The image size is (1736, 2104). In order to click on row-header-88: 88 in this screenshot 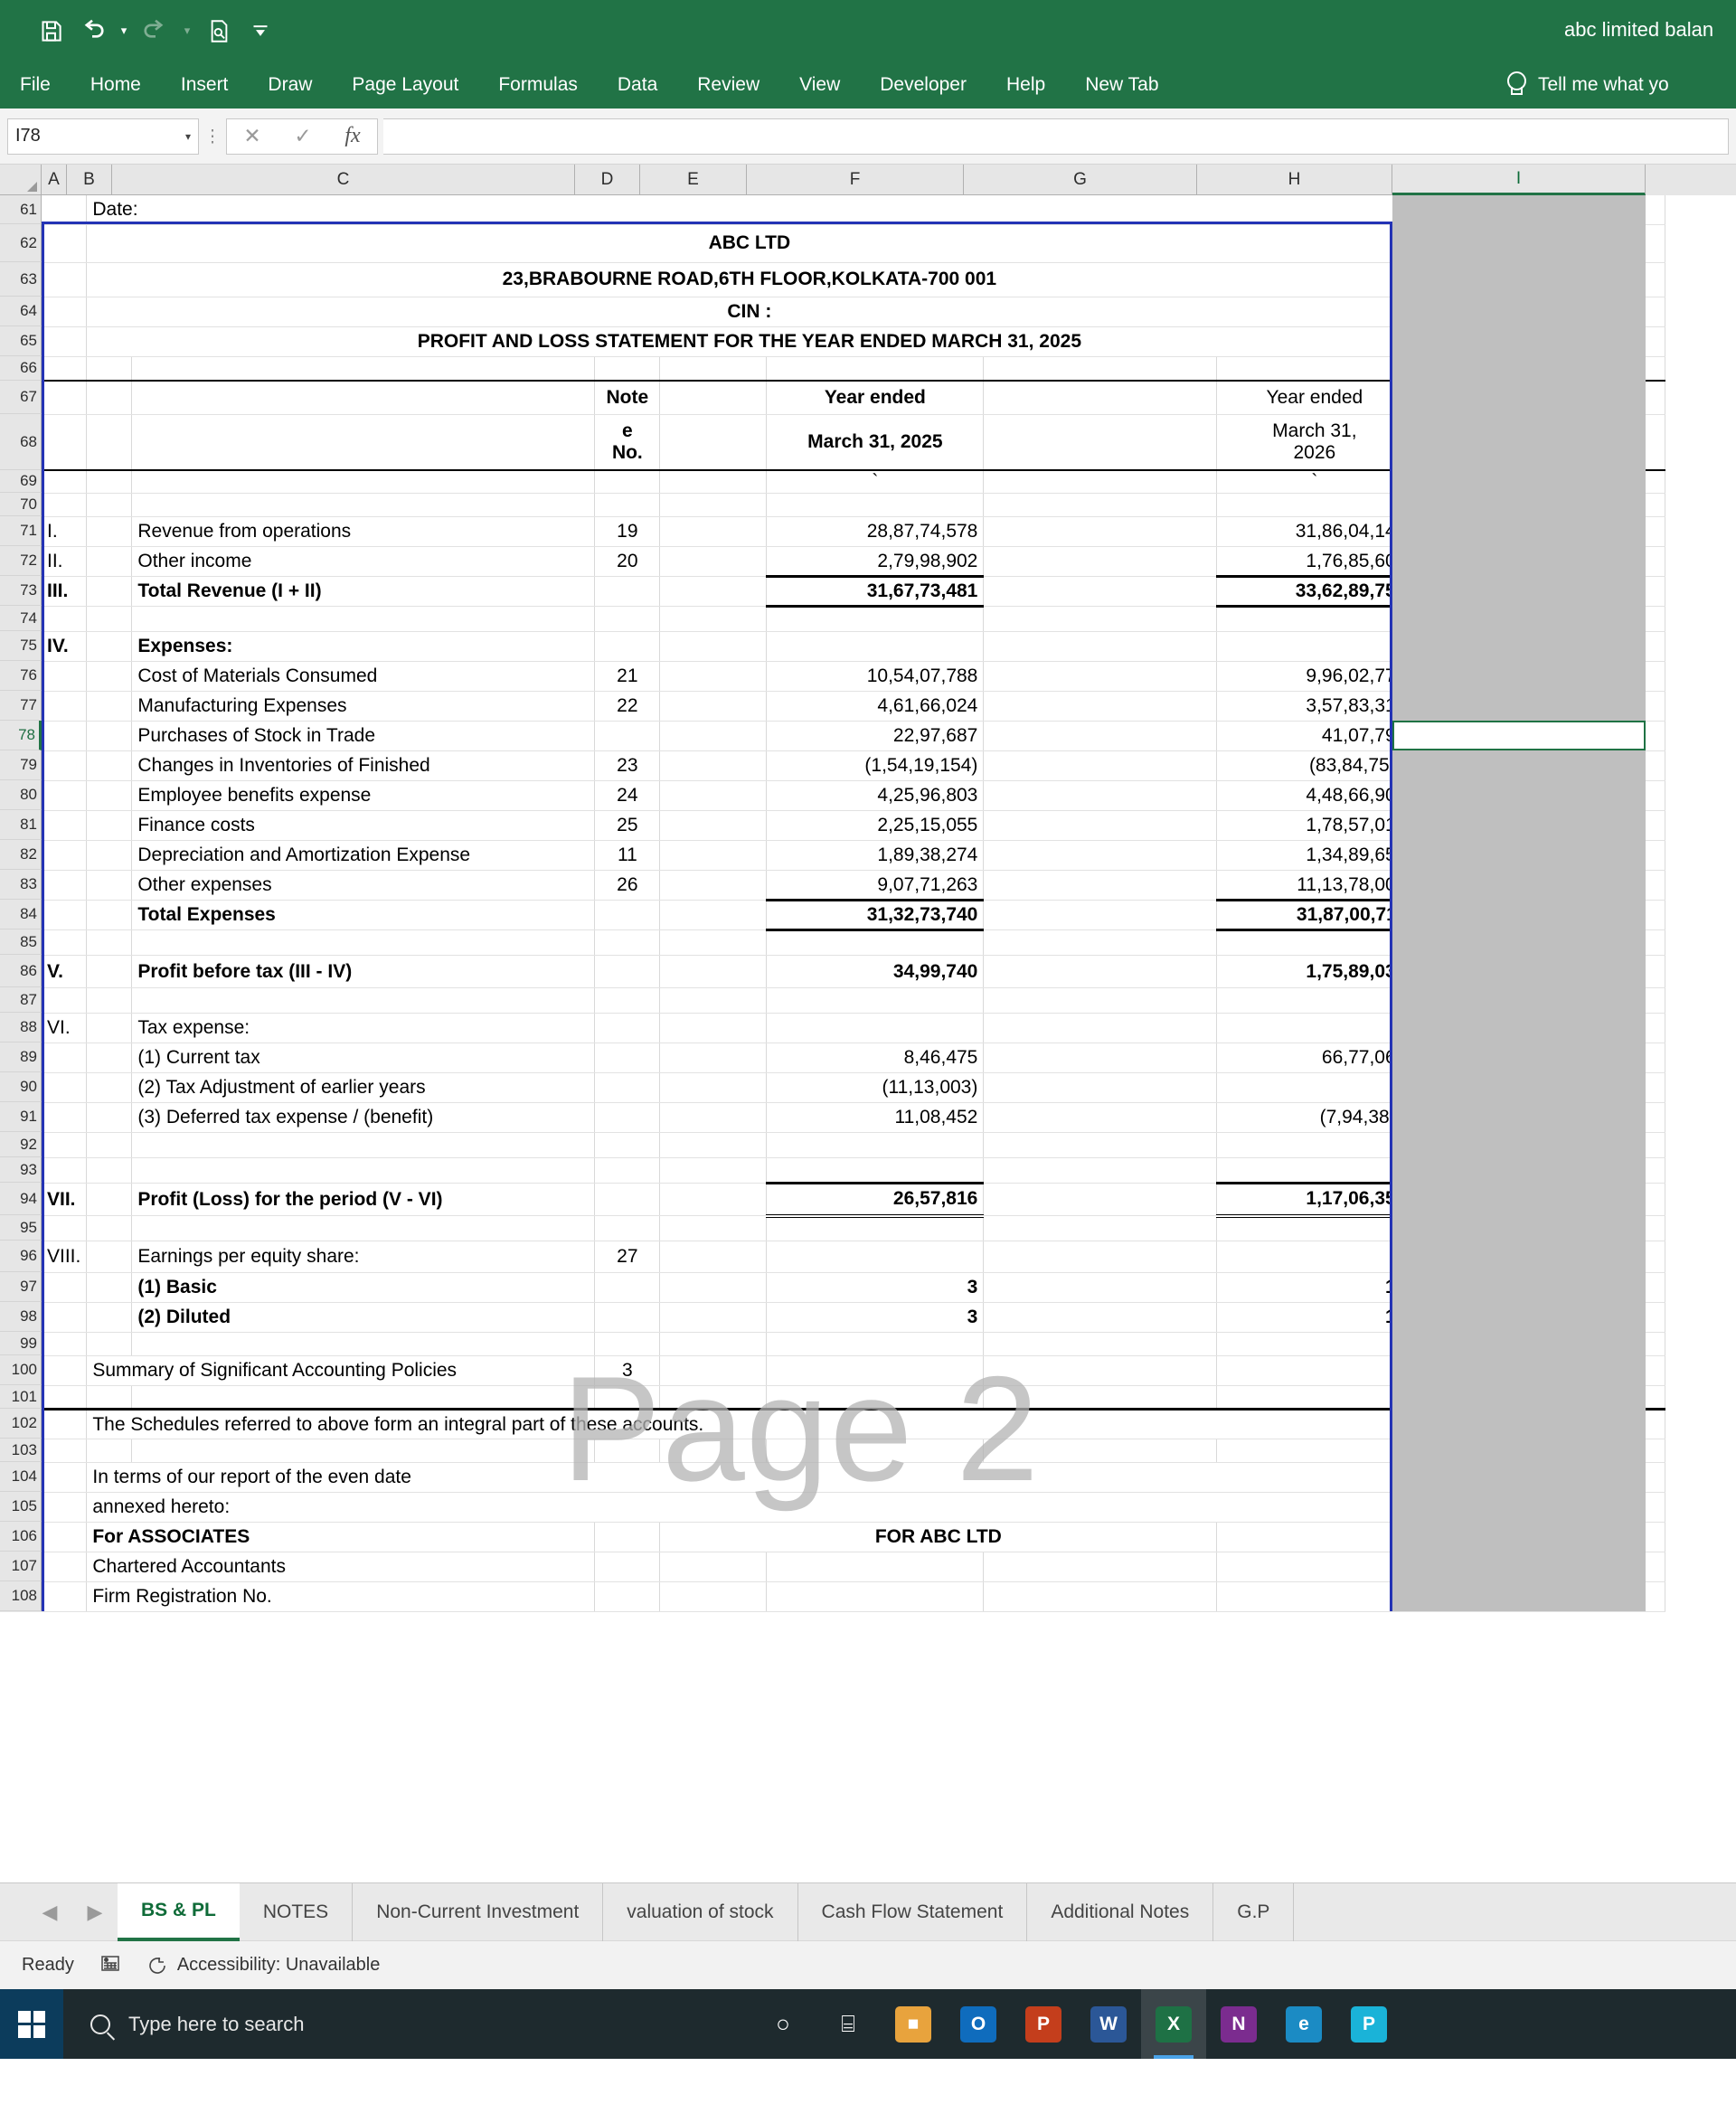, I will do `click(21, 1028)`.